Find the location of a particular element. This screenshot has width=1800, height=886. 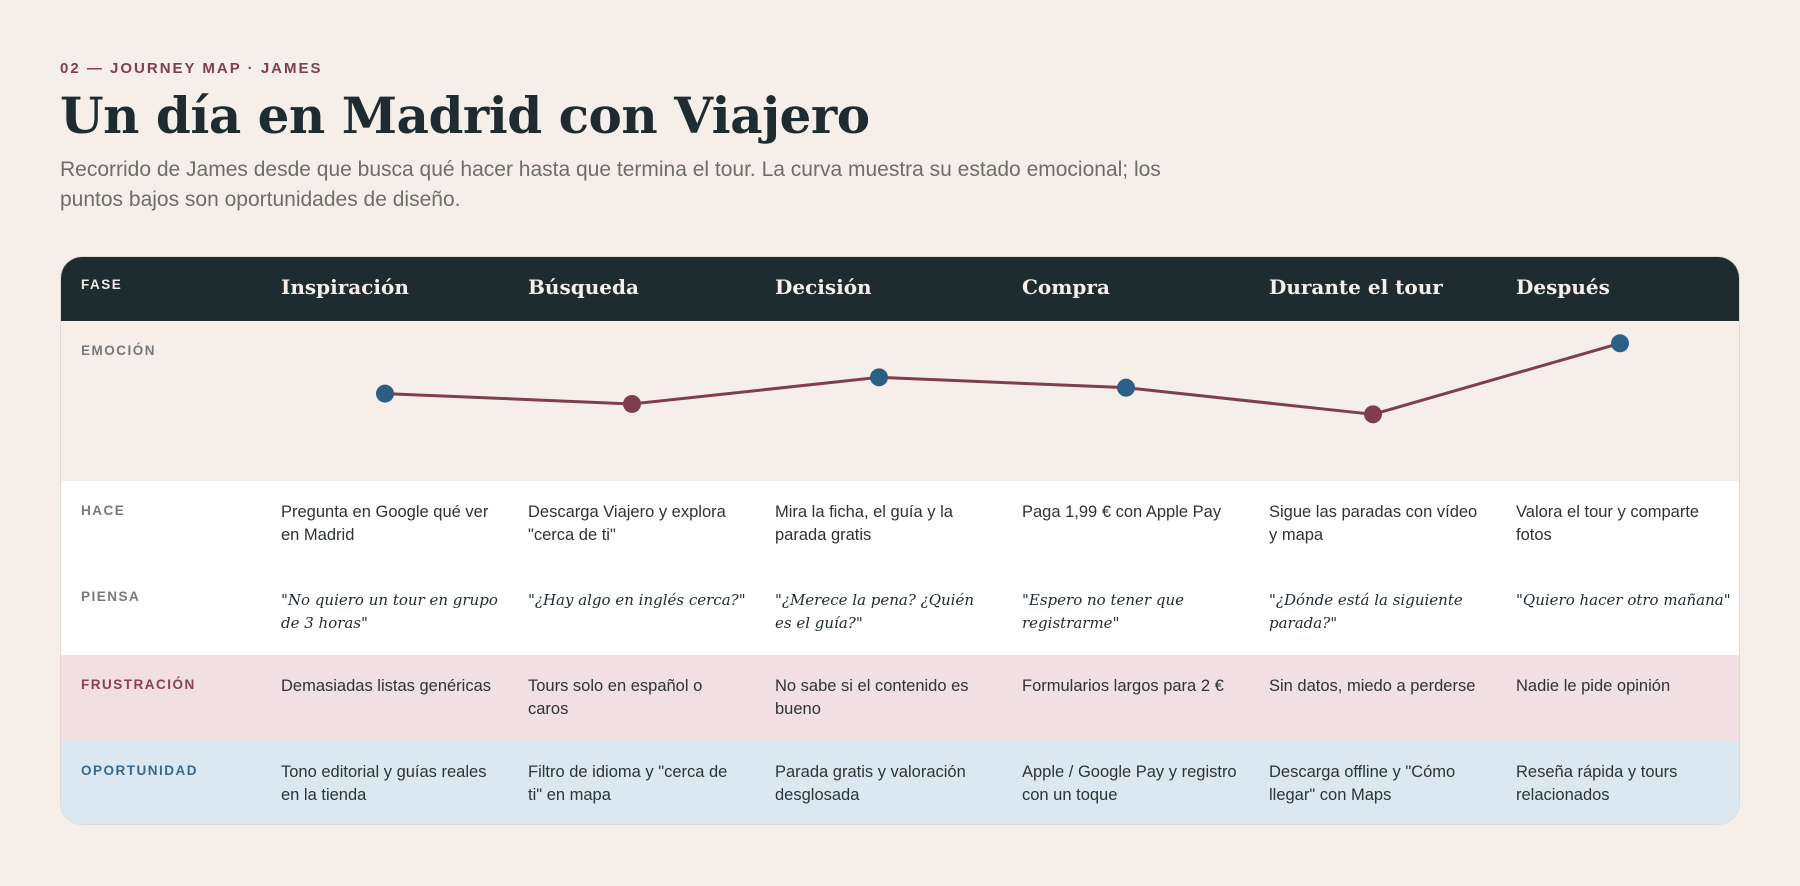

piensa-cell: "¿Merece la pena? ¿Quién es el guía?" is located at coordinates (875, 611).